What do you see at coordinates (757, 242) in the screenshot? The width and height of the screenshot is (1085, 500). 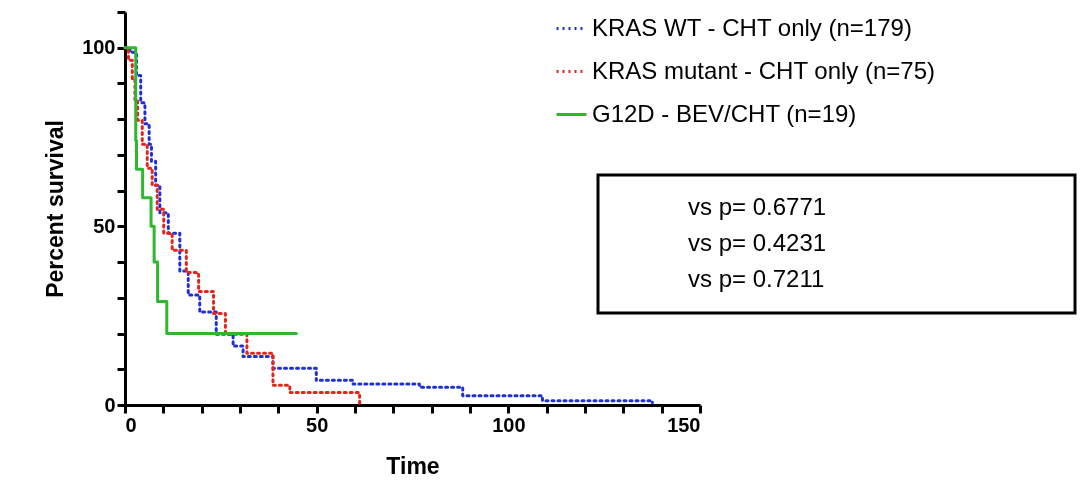 I see `annotation: vs p= 0.4231` at bounding box center [757, 242].